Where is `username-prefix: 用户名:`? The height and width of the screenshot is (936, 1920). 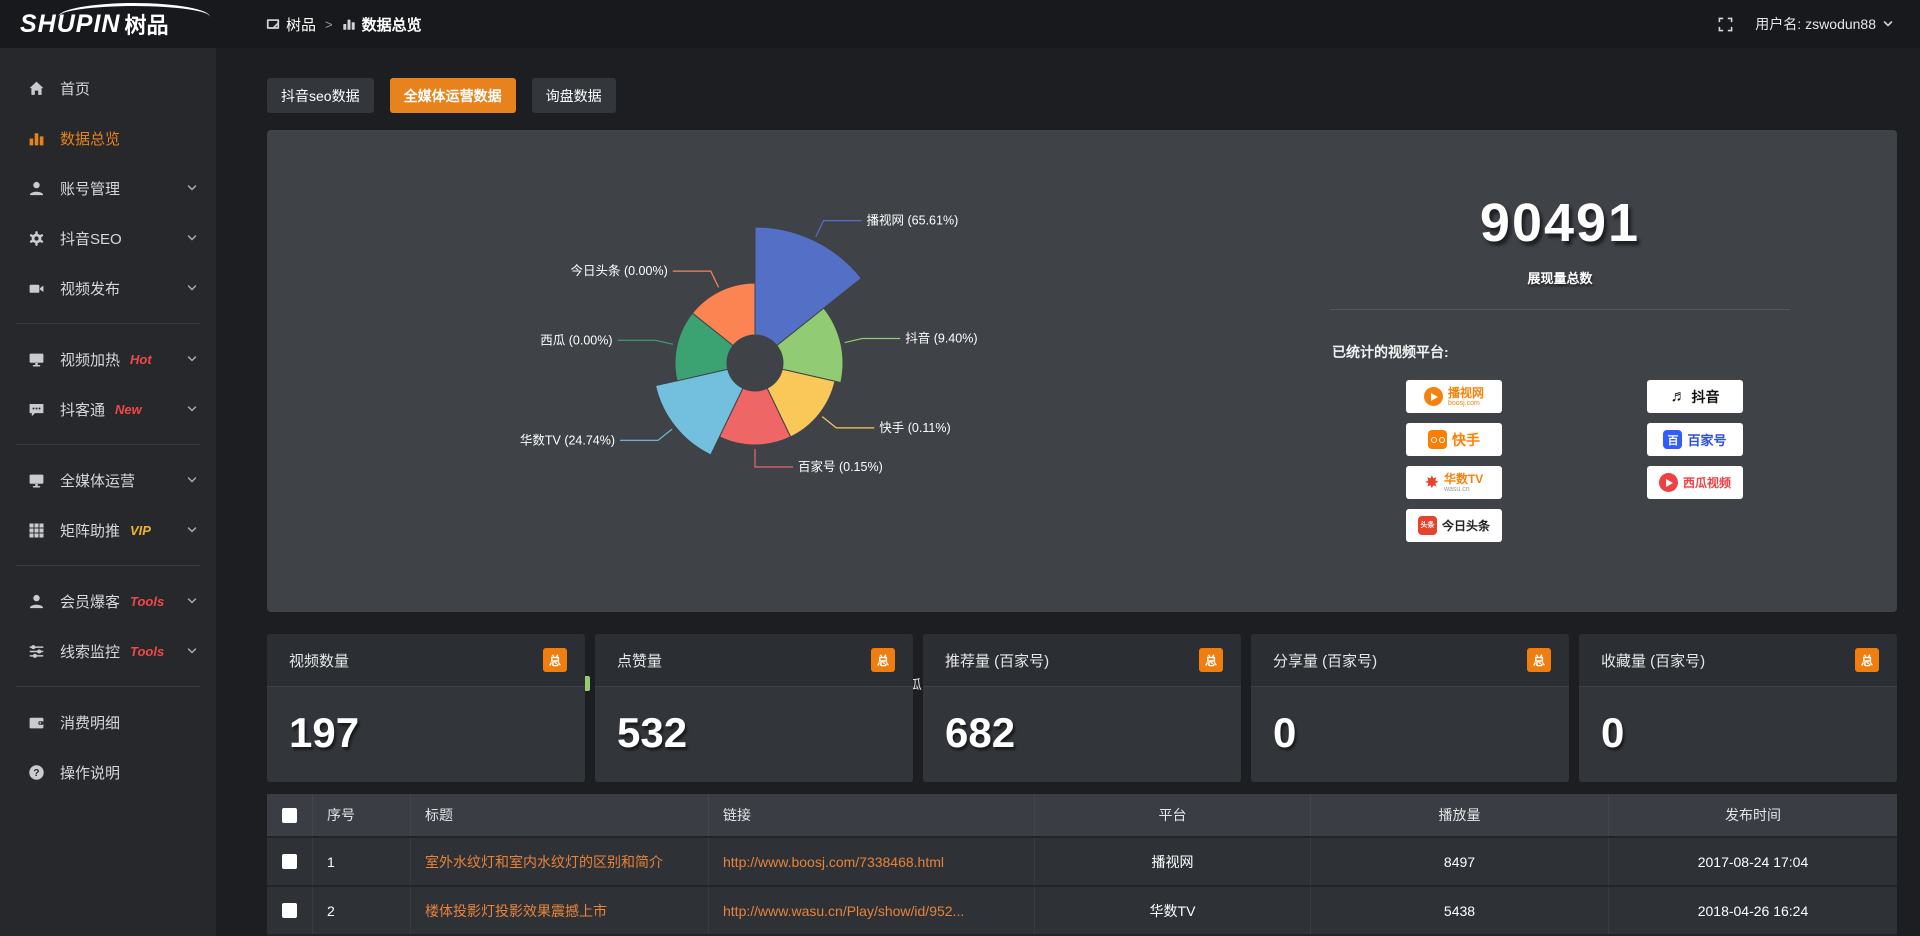
username-prefix: 用户名: is located at coordinates (1778, 24).